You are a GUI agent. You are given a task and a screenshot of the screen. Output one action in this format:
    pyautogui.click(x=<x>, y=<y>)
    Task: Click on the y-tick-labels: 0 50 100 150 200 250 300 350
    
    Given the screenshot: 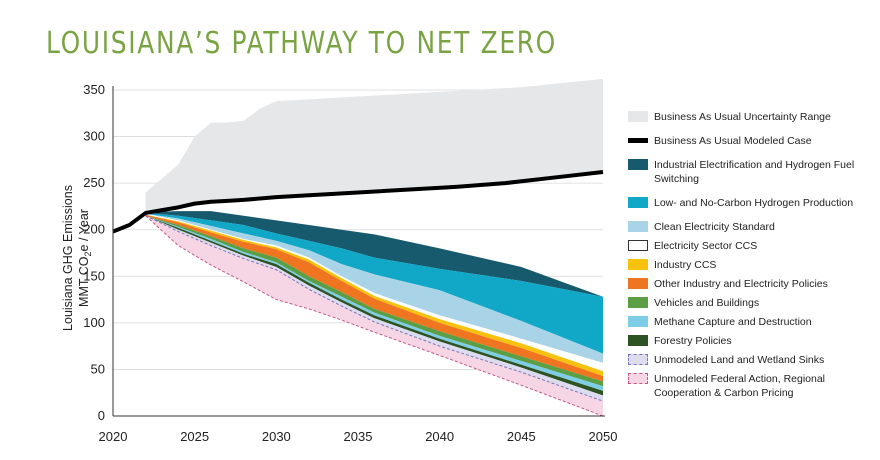 What is the action you would take?
    pyautogui.click(x=94, y=252)
    